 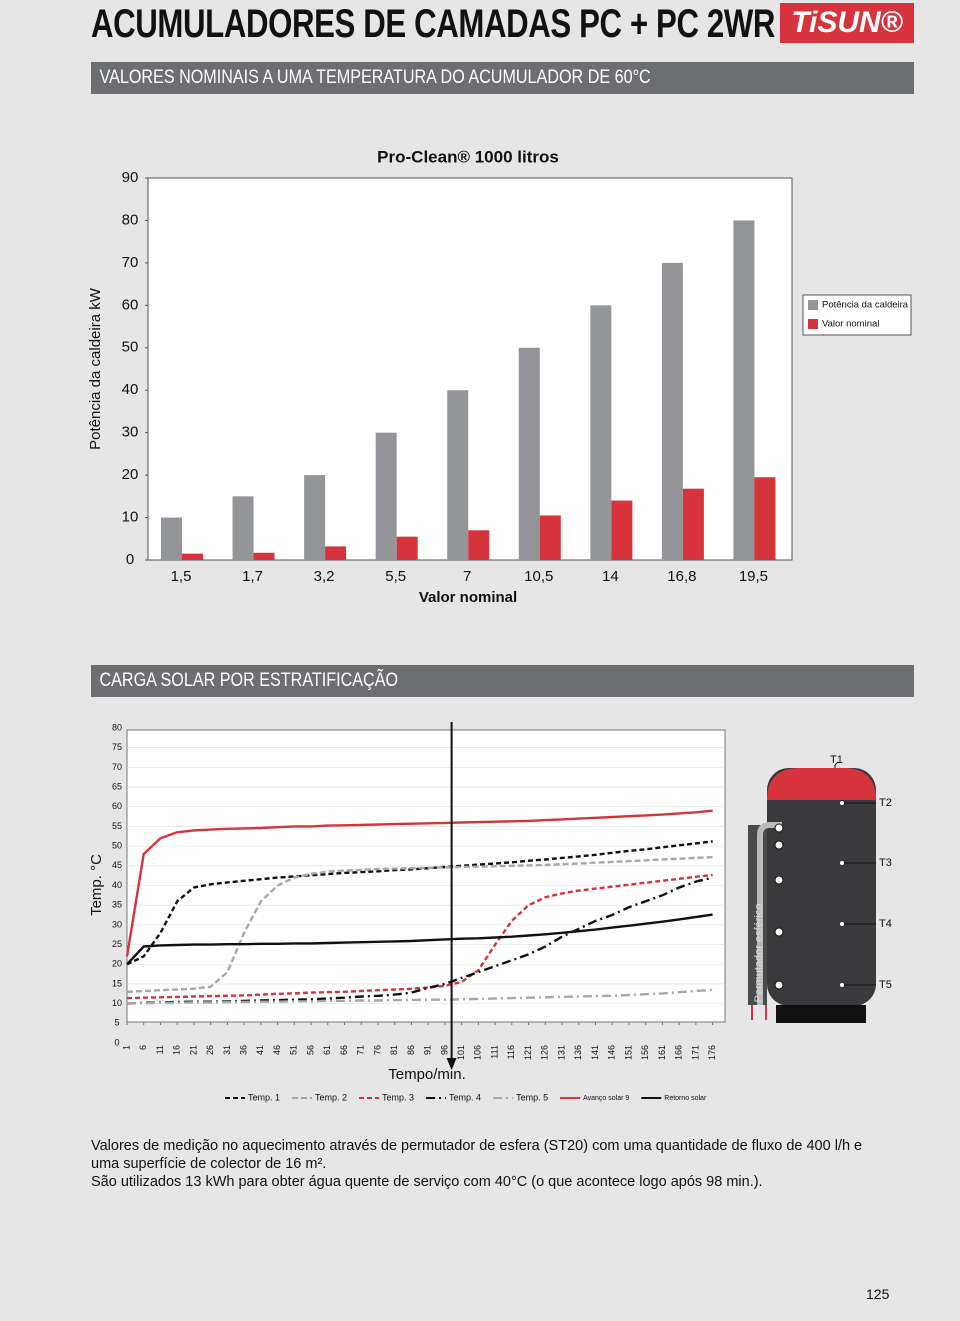 I want to click on legend-label: Temp. 1, so click(x=264, y=1097).